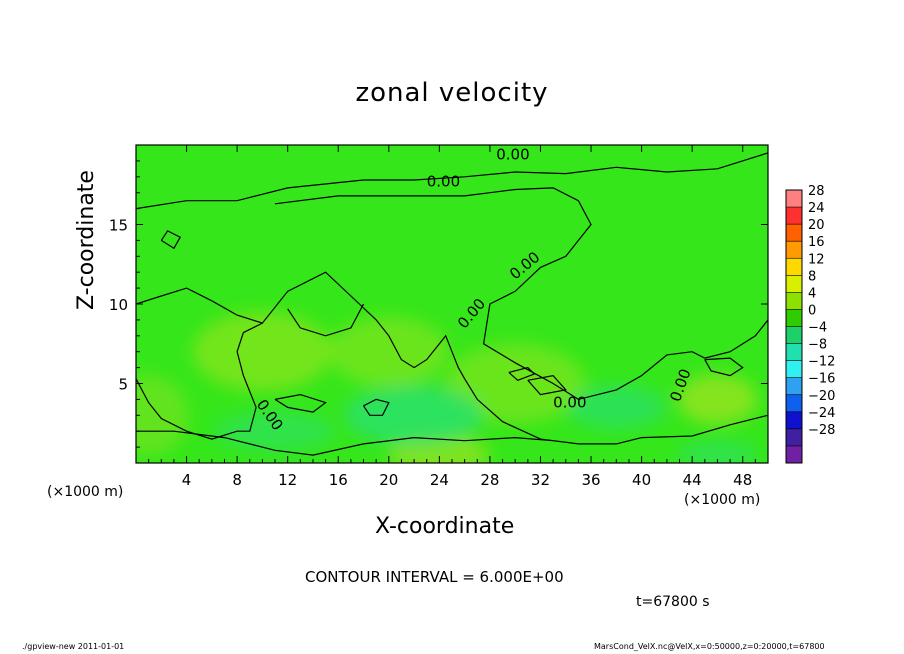 The width and height of the screenshot is (904, 654). I want to click on colorbar-label: 16, so click(816, 242).